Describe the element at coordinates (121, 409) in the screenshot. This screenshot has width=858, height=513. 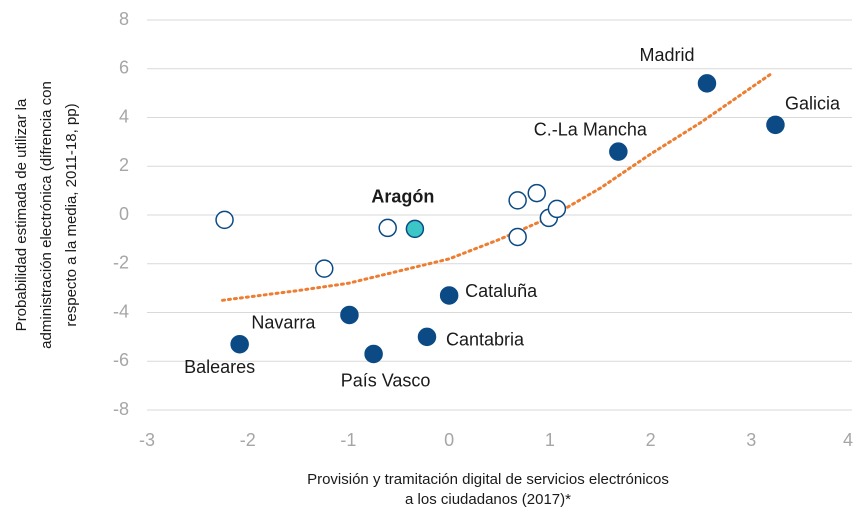
I see `y-tick-label: -8` at that location.